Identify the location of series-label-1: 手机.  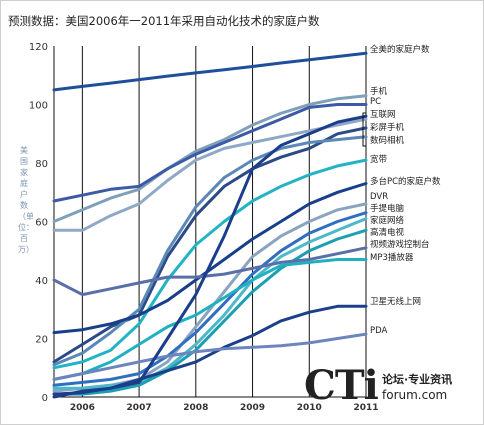
(379, 91).